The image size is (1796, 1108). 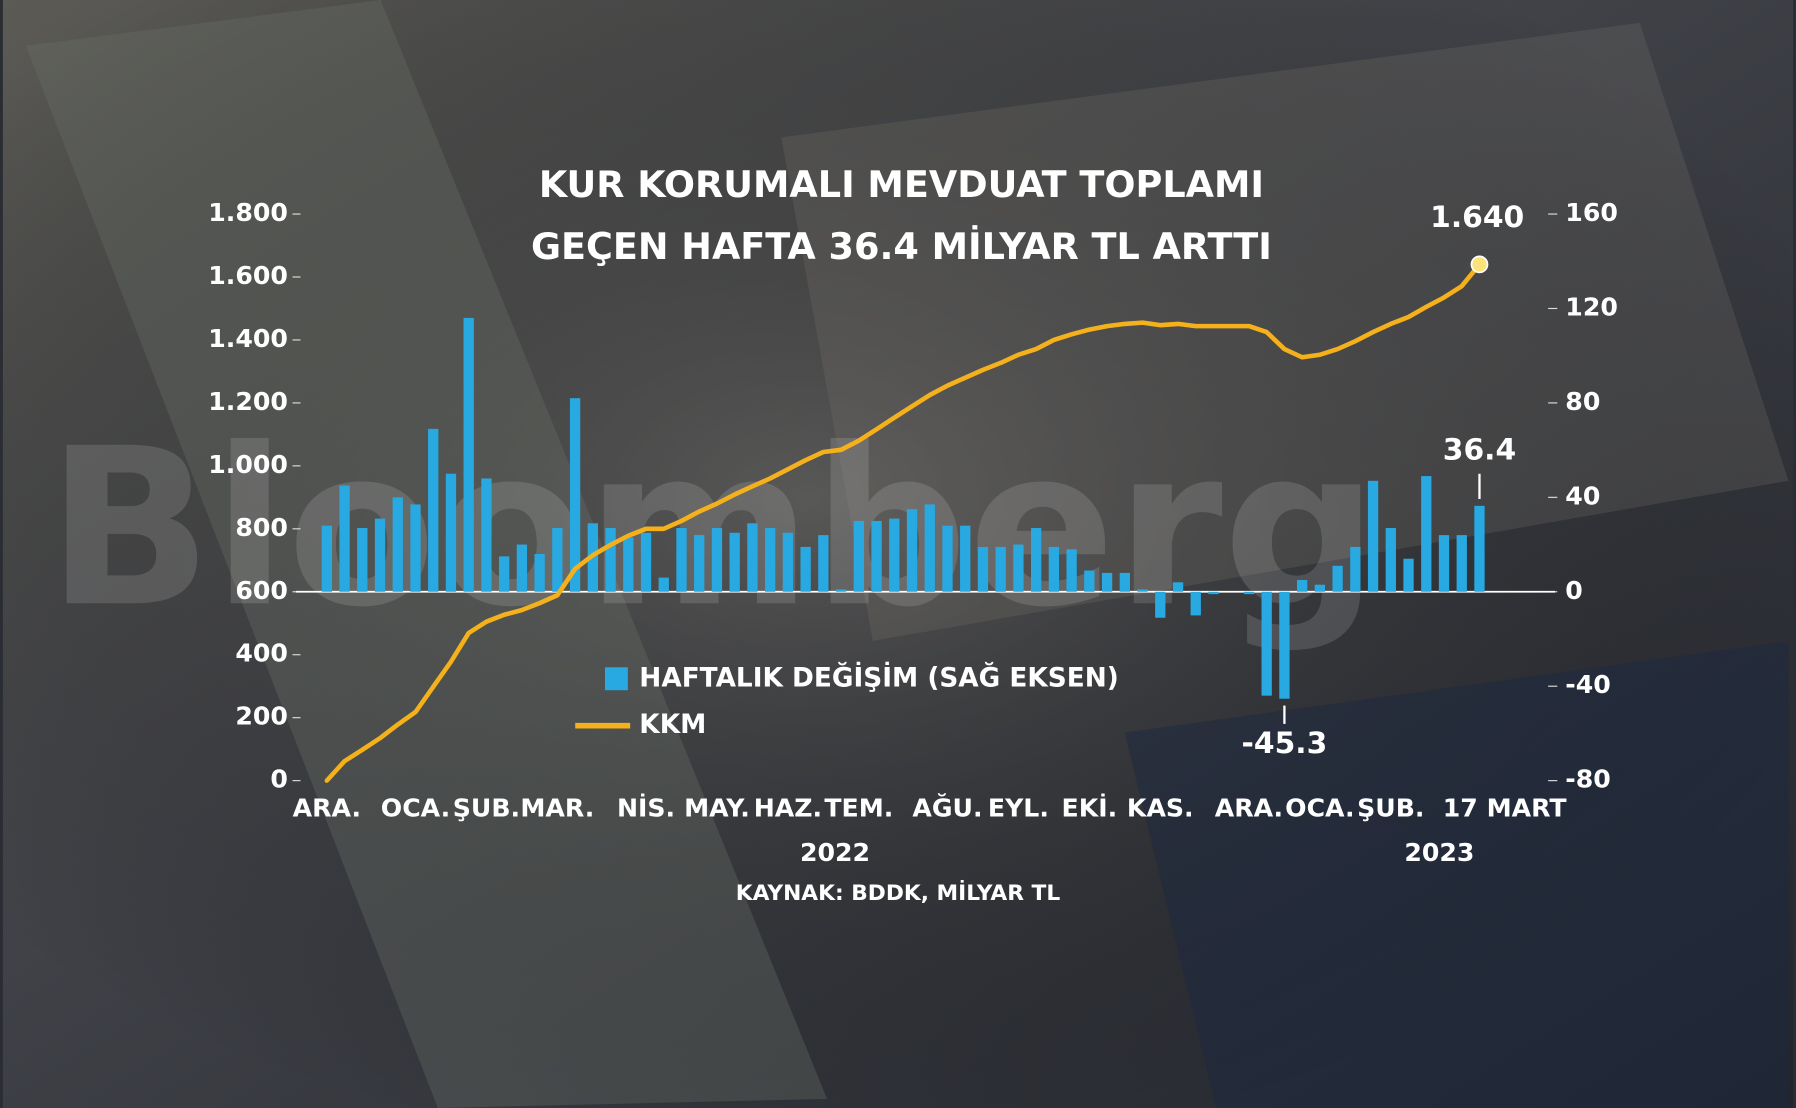 I want to click on x-tick-label: 17 MART, so click(x=1505, y=807).